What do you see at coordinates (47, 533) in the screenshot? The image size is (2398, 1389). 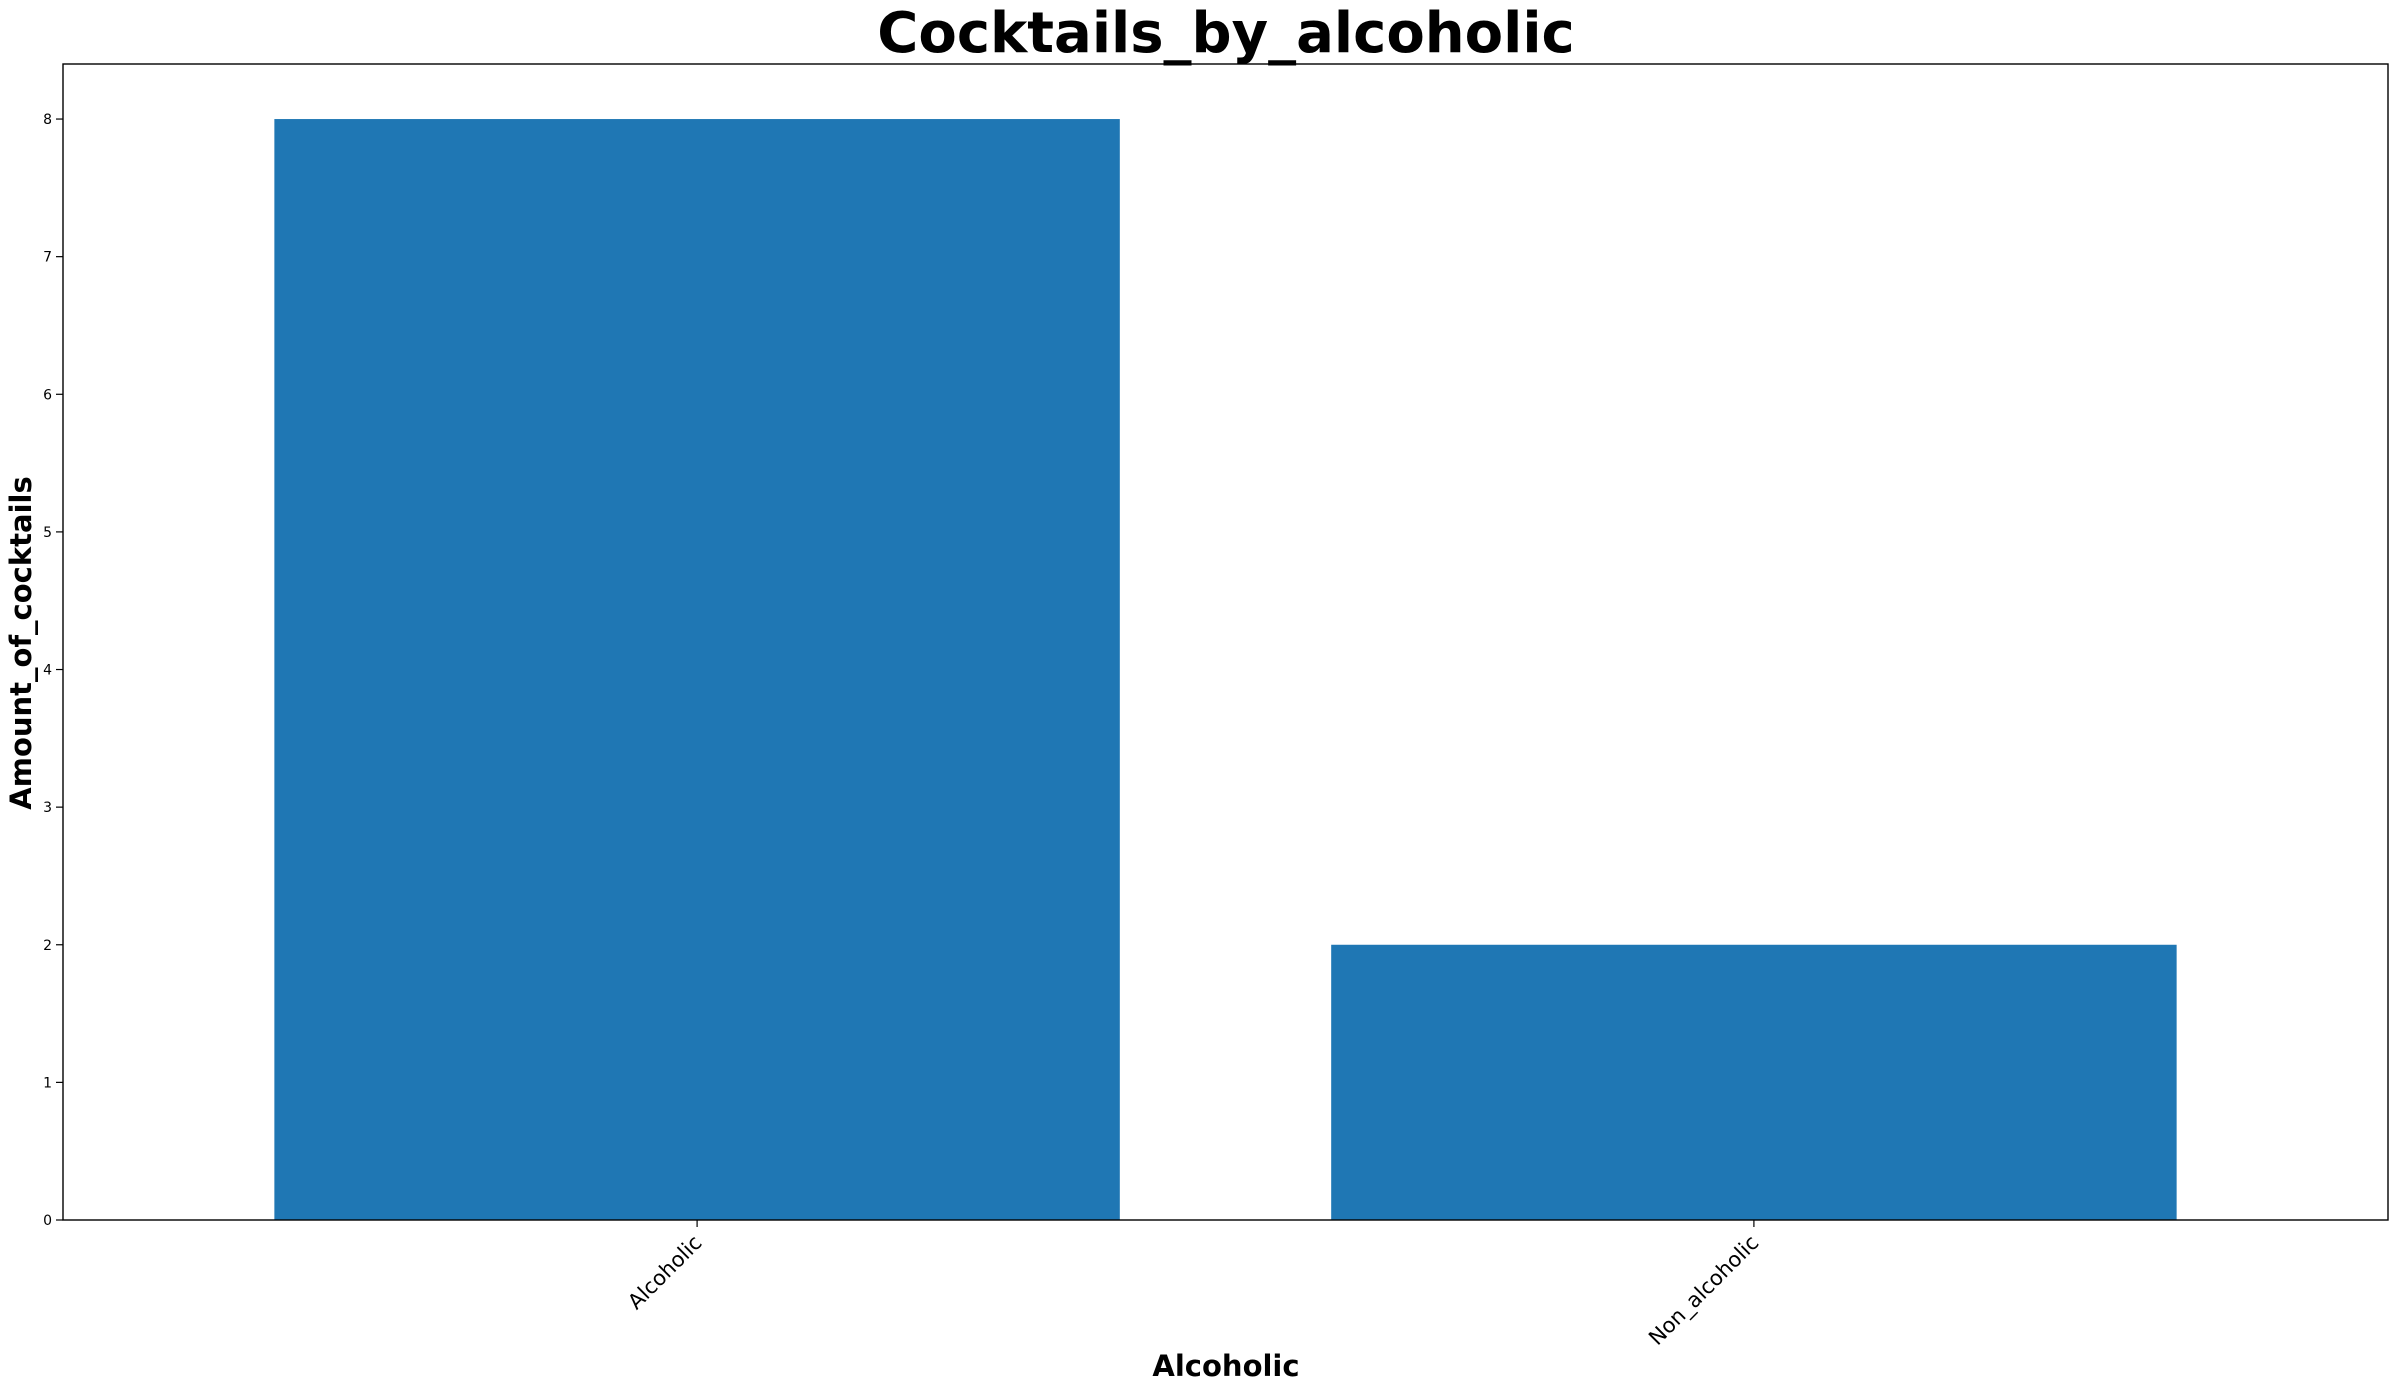 I see `y-tick-label: 5` at bounding box center [47, 533].